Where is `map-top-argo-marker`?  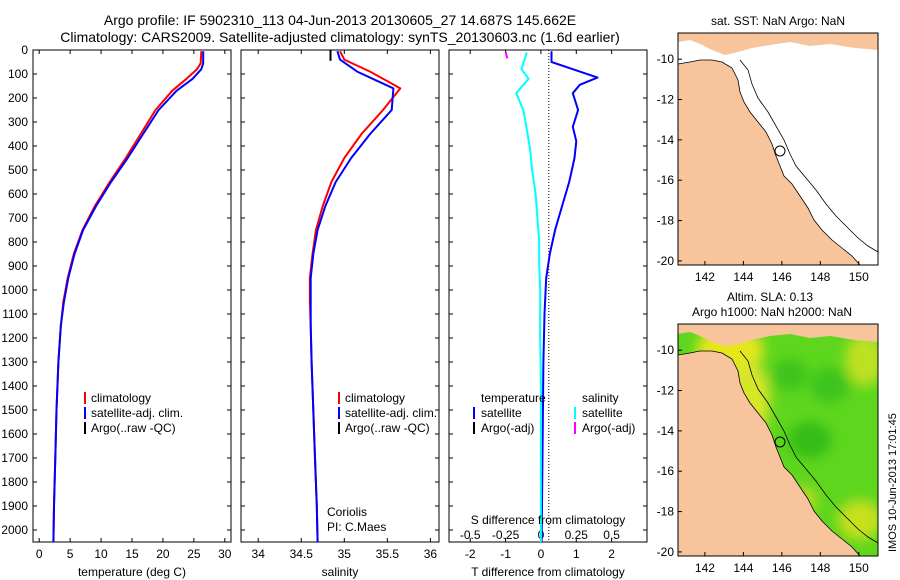 map-top-argo-marker is located at coordinates (780, 151).